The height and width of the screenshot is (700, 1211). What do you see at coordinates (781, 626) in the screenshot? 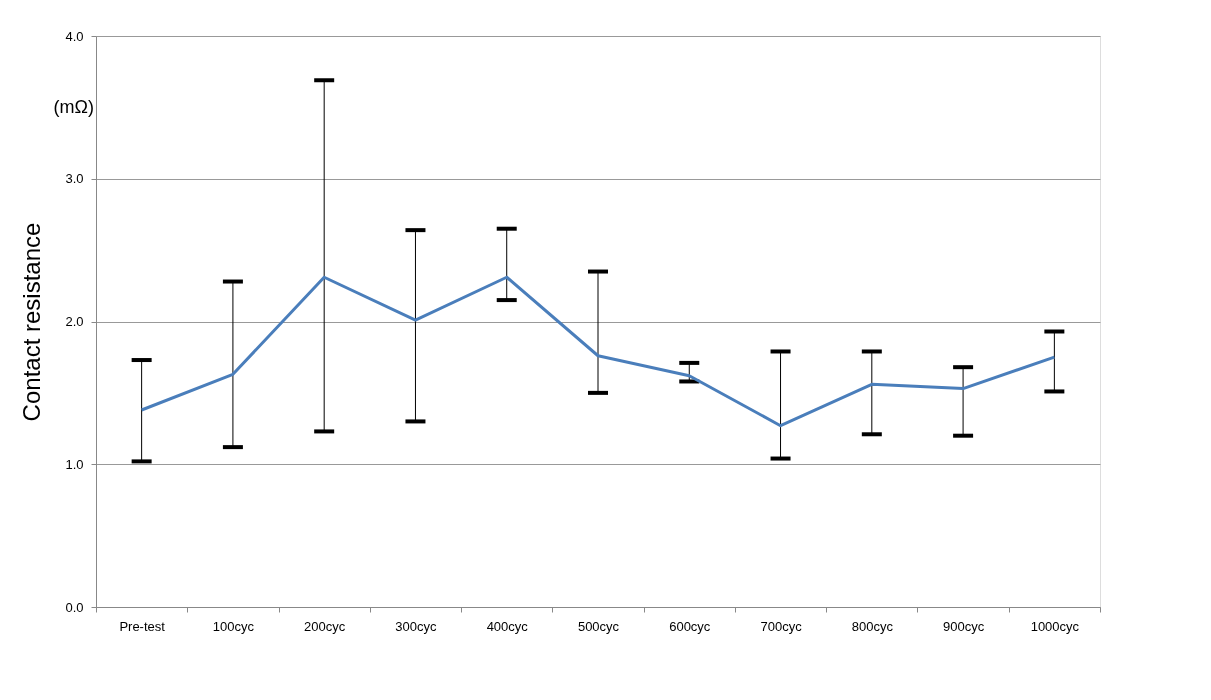
I see `x-tick-label: 700cyc` at bounding box center [781, 626].